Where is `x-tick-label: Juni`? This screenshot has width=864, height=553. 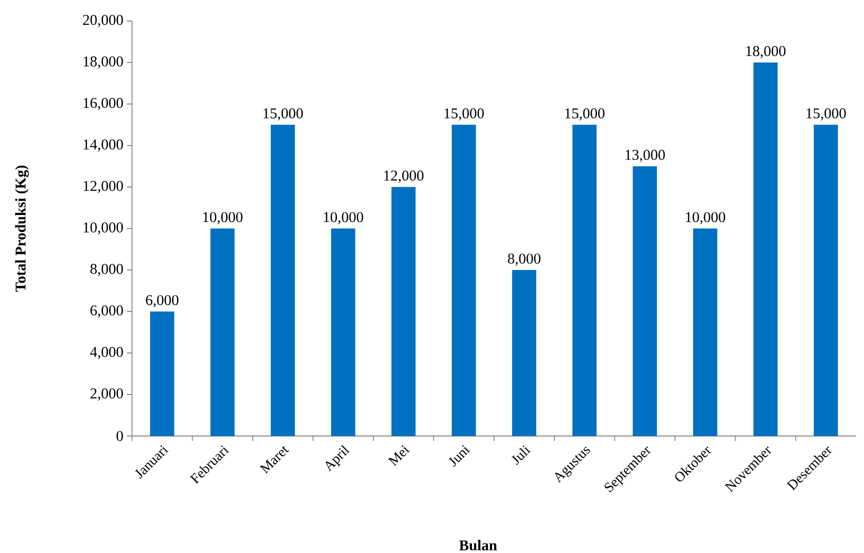 x-tick-label: Juni is located at coordinates (459, 456).